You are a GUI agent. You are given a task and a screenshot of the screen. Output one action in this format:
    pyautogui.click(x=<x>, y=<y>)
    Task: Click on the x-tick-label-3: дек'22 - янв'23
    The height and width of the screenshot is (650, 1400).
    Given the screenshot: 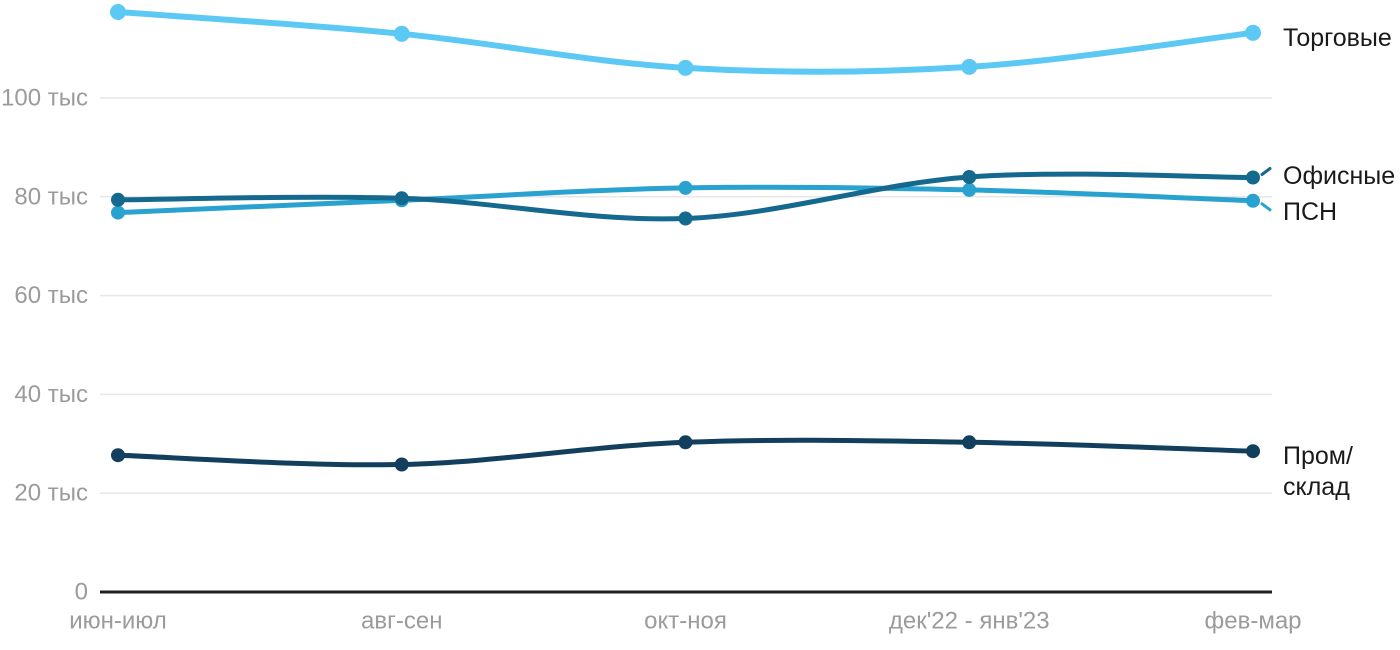 What is the action you would take?
    pyautogui.click(x=969, y=621)
    